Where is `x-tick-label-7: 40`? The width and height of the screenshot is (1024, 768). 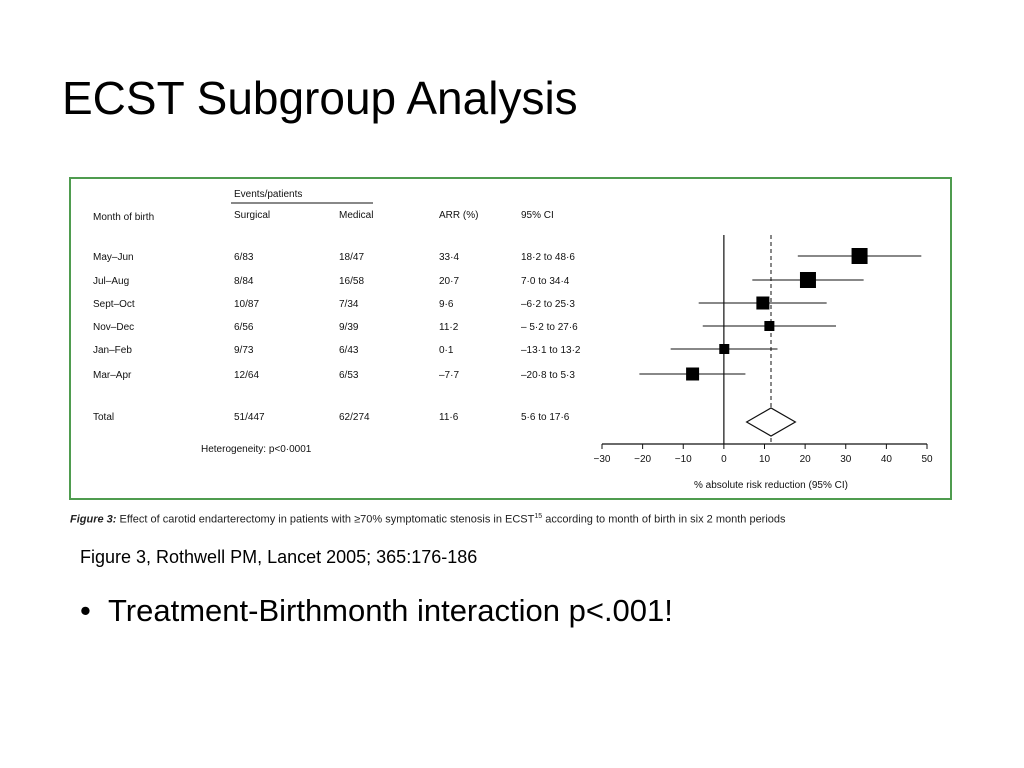
x-tick-label-7: 40 is located at coordinates (887, 459).